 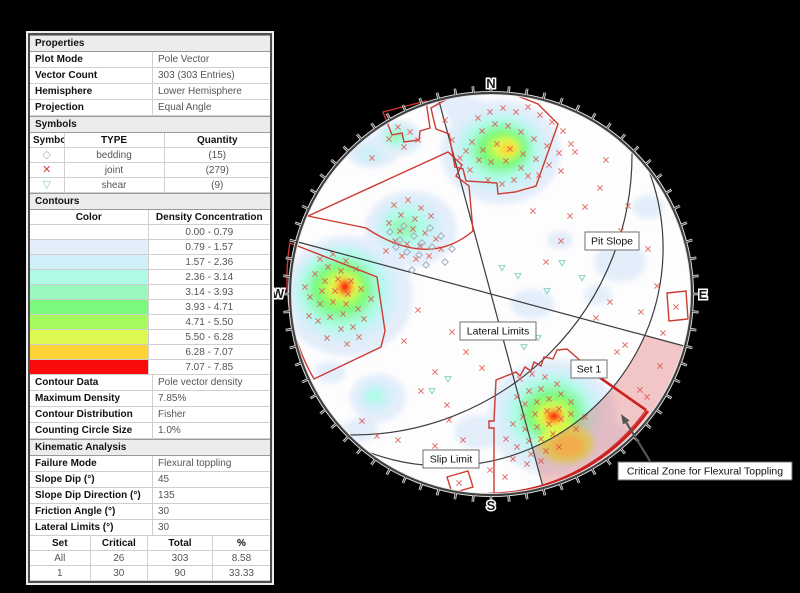 What do you see at coordinates (195, 463) in the screenshot?
I see `kinematic-row-value: Flexural toppling` at bounding box center [195, 463].